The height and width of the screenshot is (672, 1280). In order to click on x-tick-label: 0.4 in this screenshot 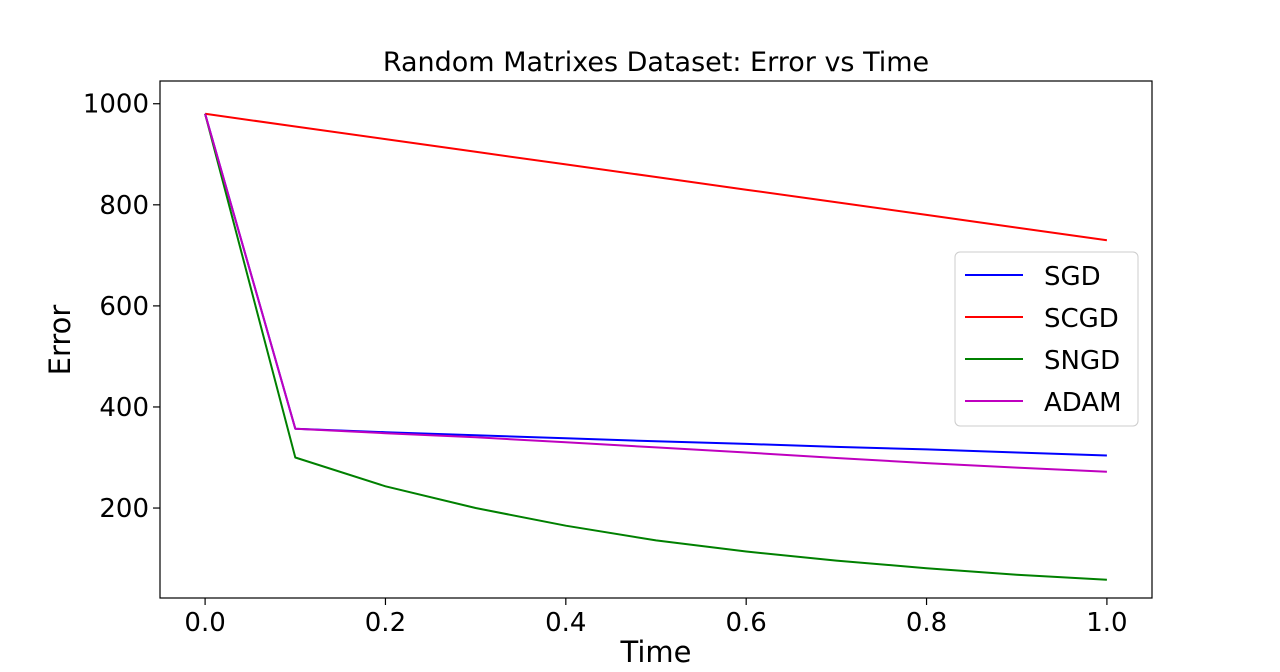, I will do `click(565, 623)`.